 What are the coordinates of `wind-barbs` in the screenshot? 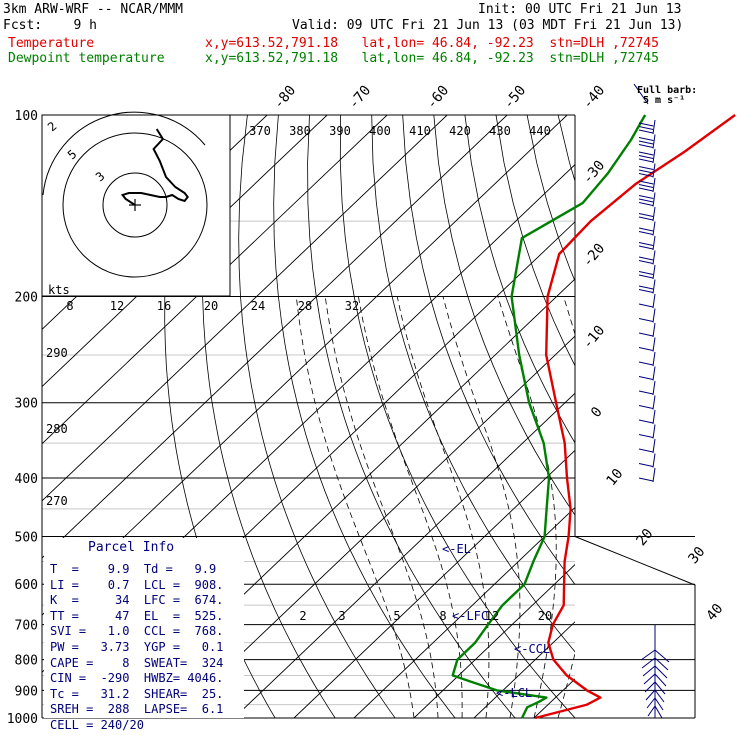 It's located at (651, 401).